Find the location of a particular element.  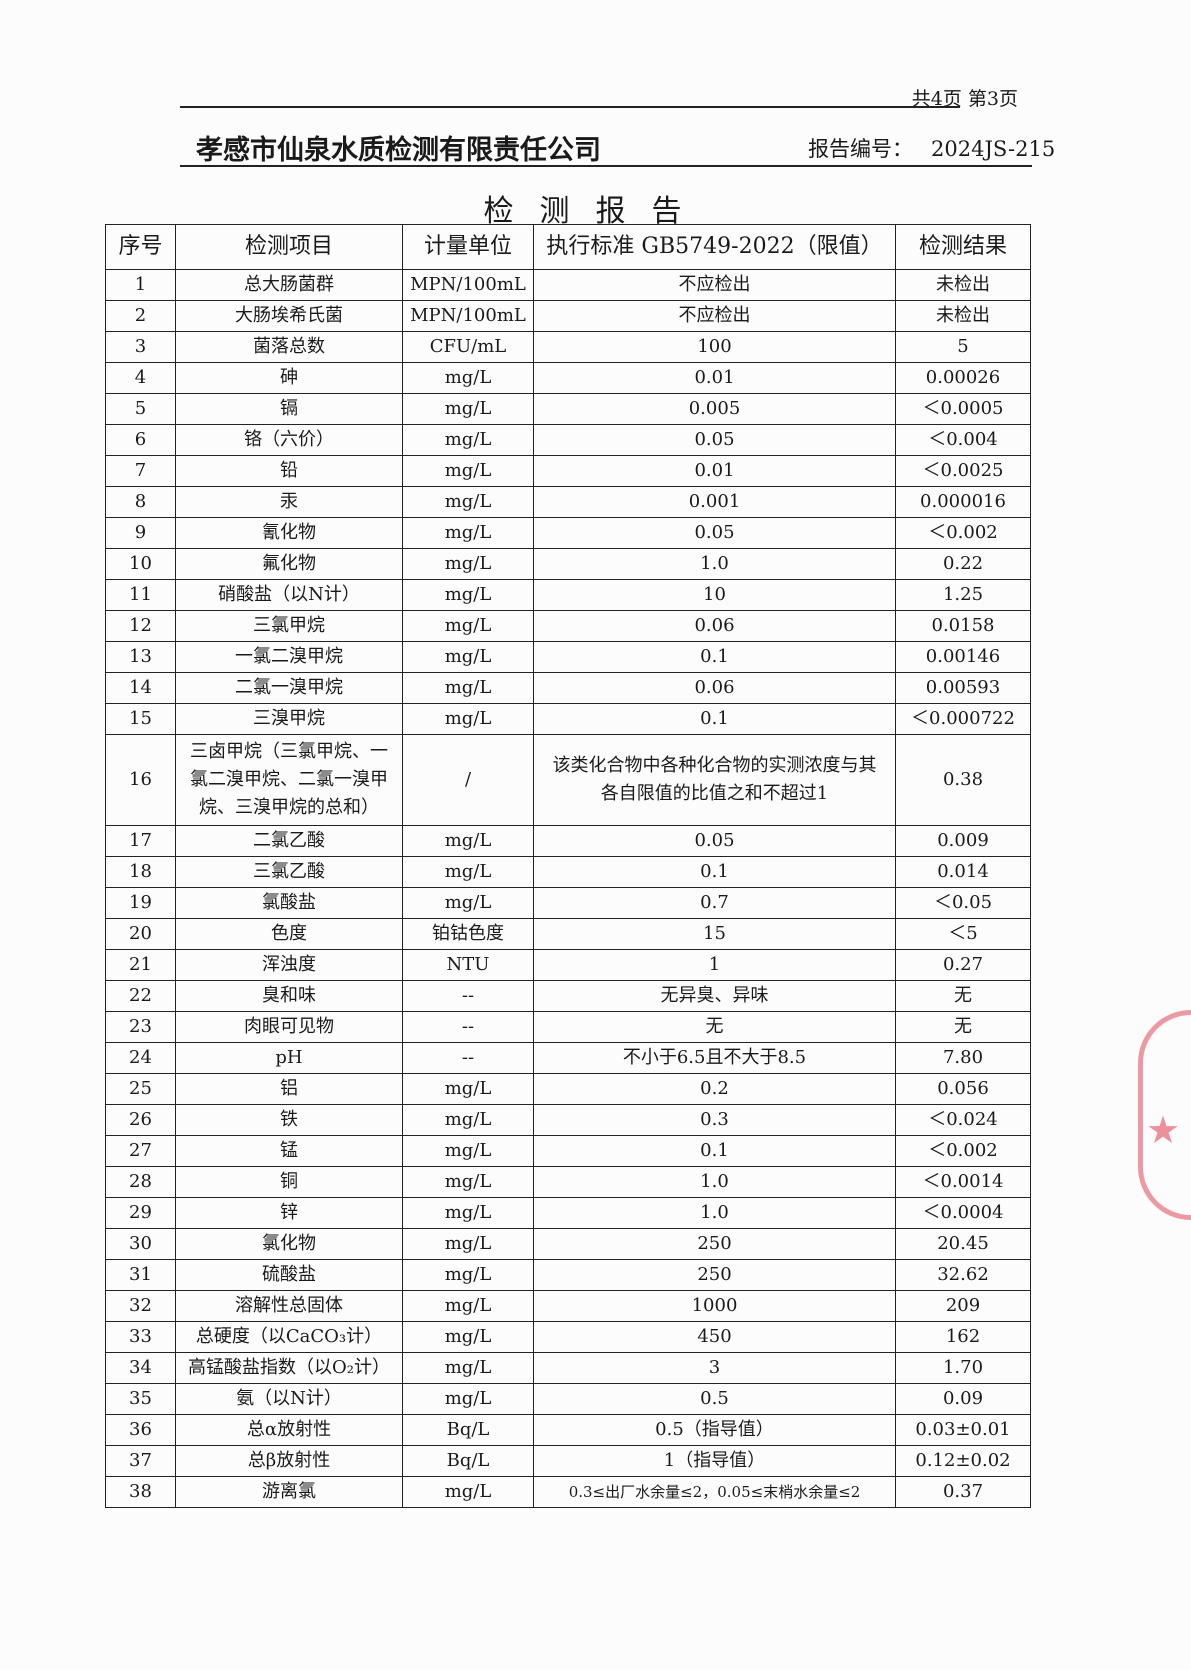

cell-seq: 27 is located at coordinates (140, 1151).